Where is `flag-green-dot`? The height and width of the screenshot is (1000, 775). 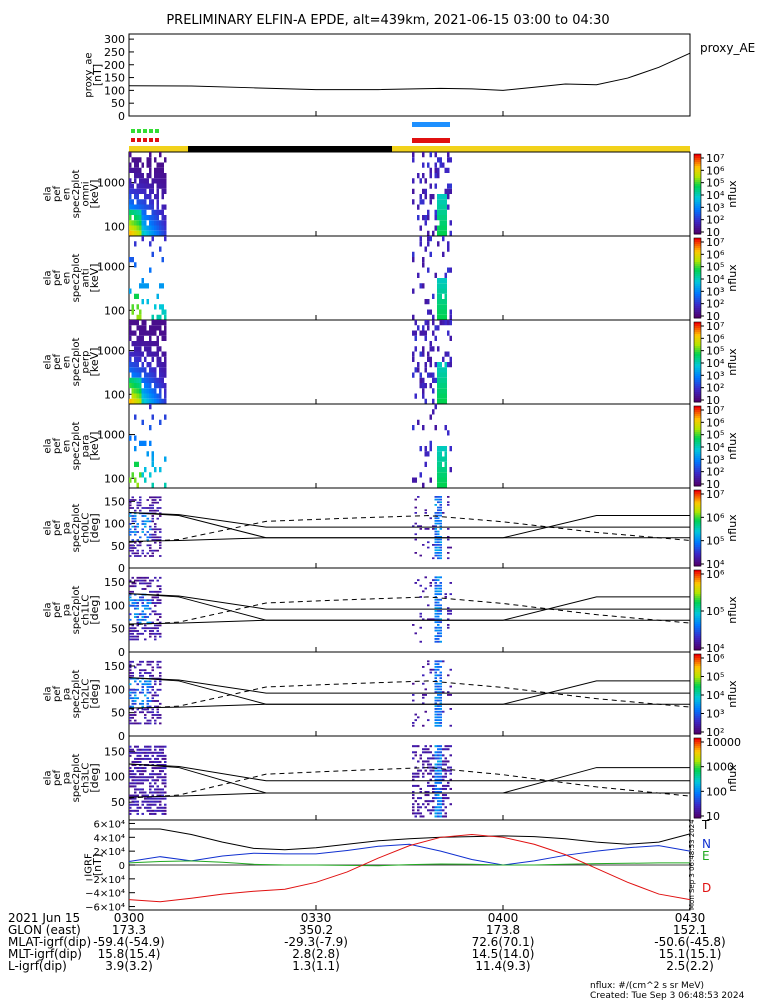
flag-green-dot is located at coordinates (157, 131).